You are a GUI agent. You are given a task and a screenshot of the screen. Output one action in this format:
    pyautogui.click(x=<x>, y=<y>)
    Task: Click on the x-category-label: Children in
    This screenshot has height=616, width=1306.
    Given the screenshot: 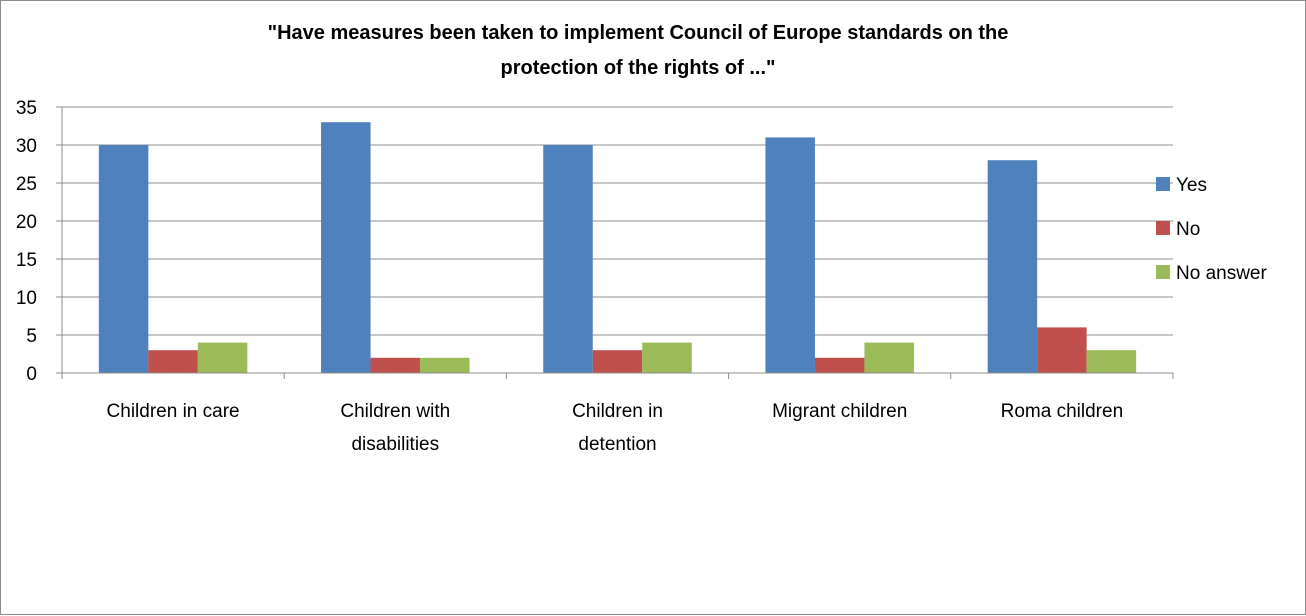 What is the action you would take?
    pyautogui.click(x=617, y=411)
    